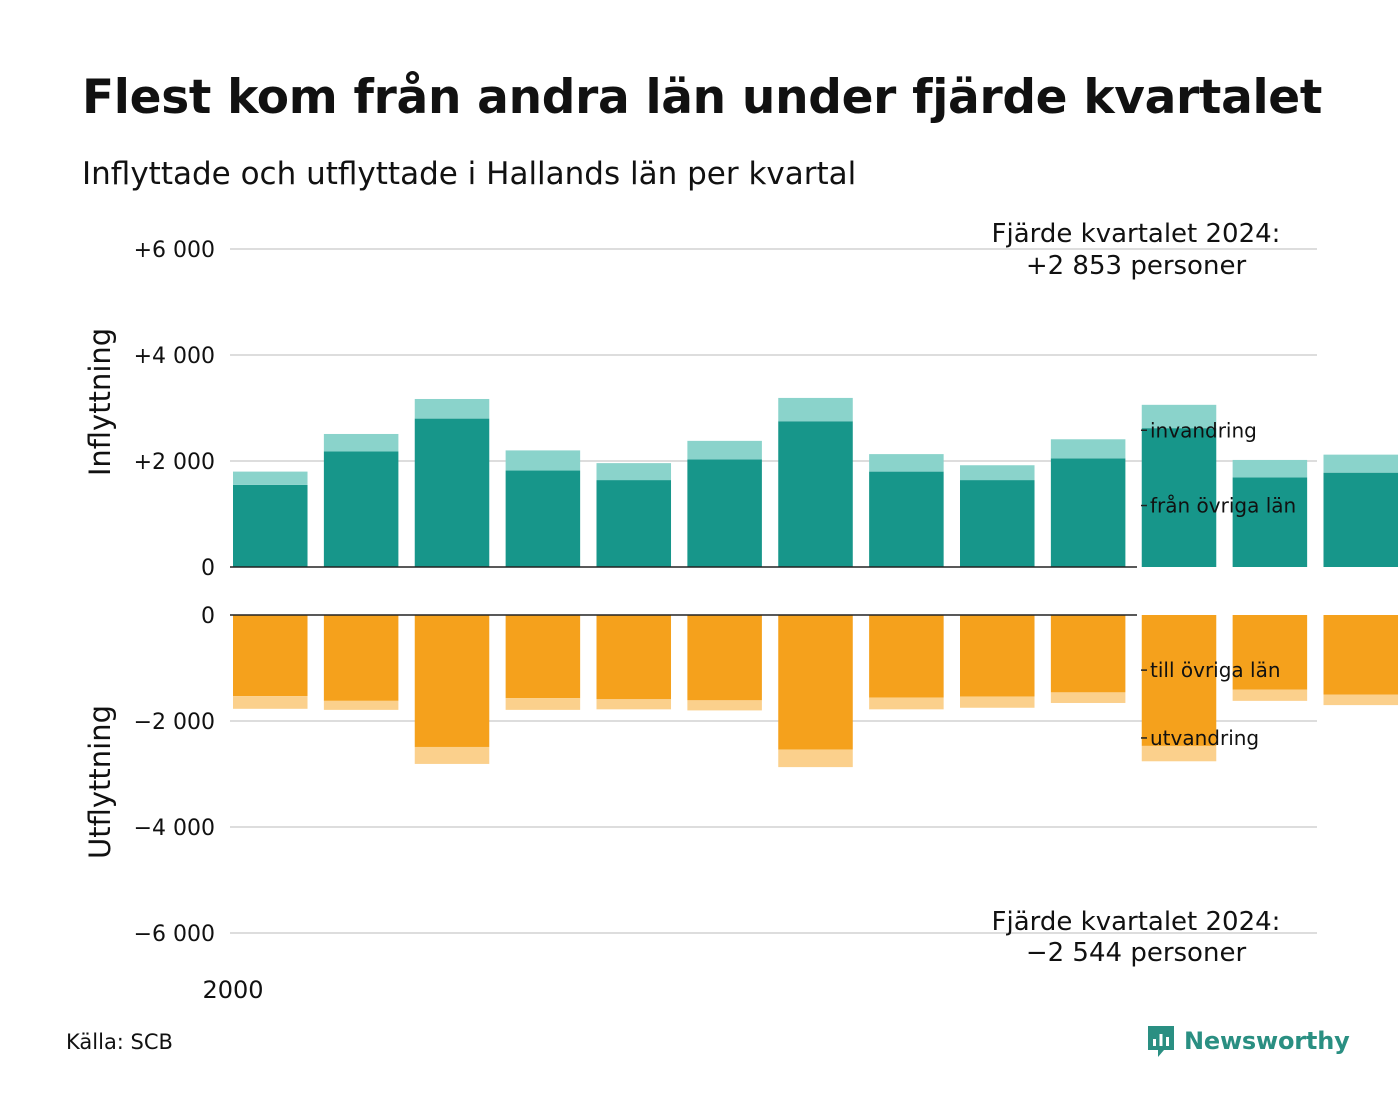 The height and width of the screenshot is (1120, 1400). What do you see at coordinates (174, 250) in the screenshot?
I see `ytick-label-top: +6 000` at bounding box center [174, 250].